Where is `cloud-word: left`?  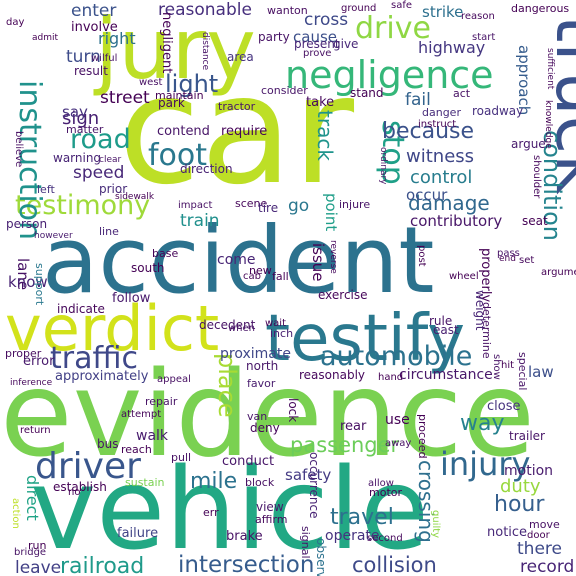
cloud-word: left is located at coordinates (46, 189).